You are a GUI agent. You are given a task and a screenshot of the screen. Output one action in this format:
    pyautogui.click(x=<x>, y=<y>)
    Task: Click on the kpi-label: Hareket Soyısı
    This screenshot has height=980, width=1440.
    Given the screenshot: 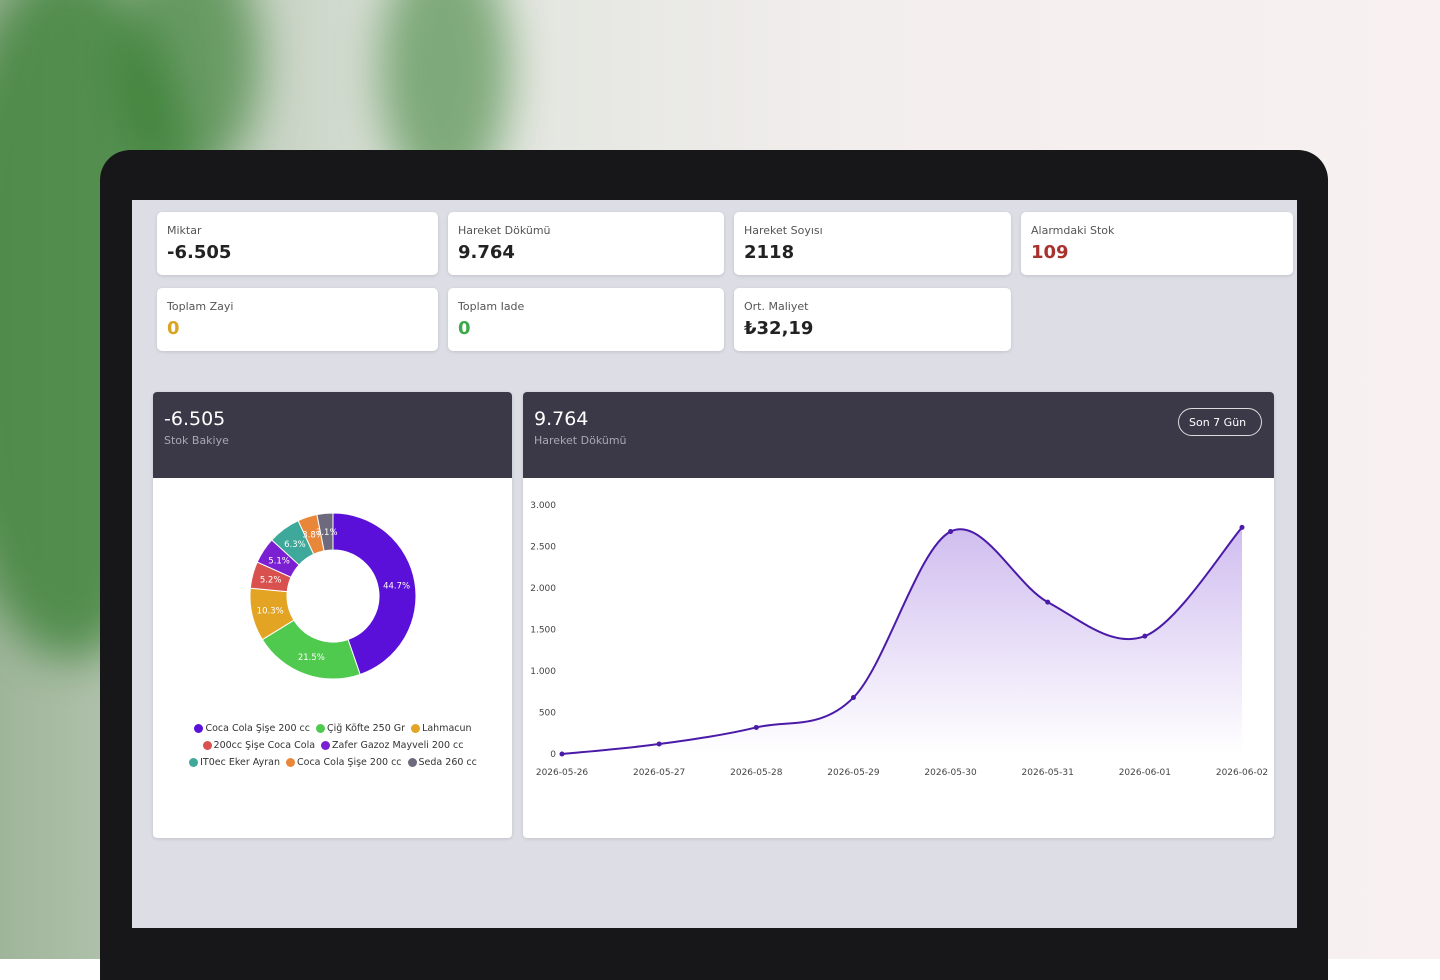 What is the action you would take?
    pyautogui.click(x=783, y=230)
    